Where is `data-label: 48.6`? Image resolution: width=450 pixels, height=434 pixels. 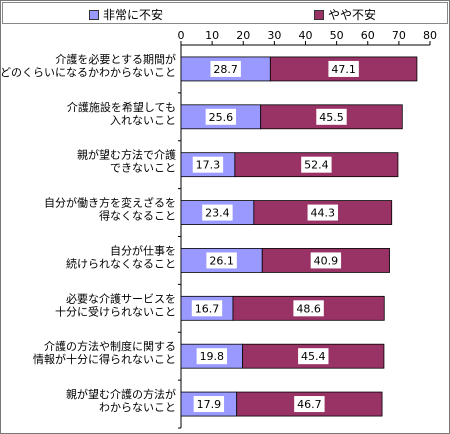
data-label: 48.6 is located at coordinates (308, 308).